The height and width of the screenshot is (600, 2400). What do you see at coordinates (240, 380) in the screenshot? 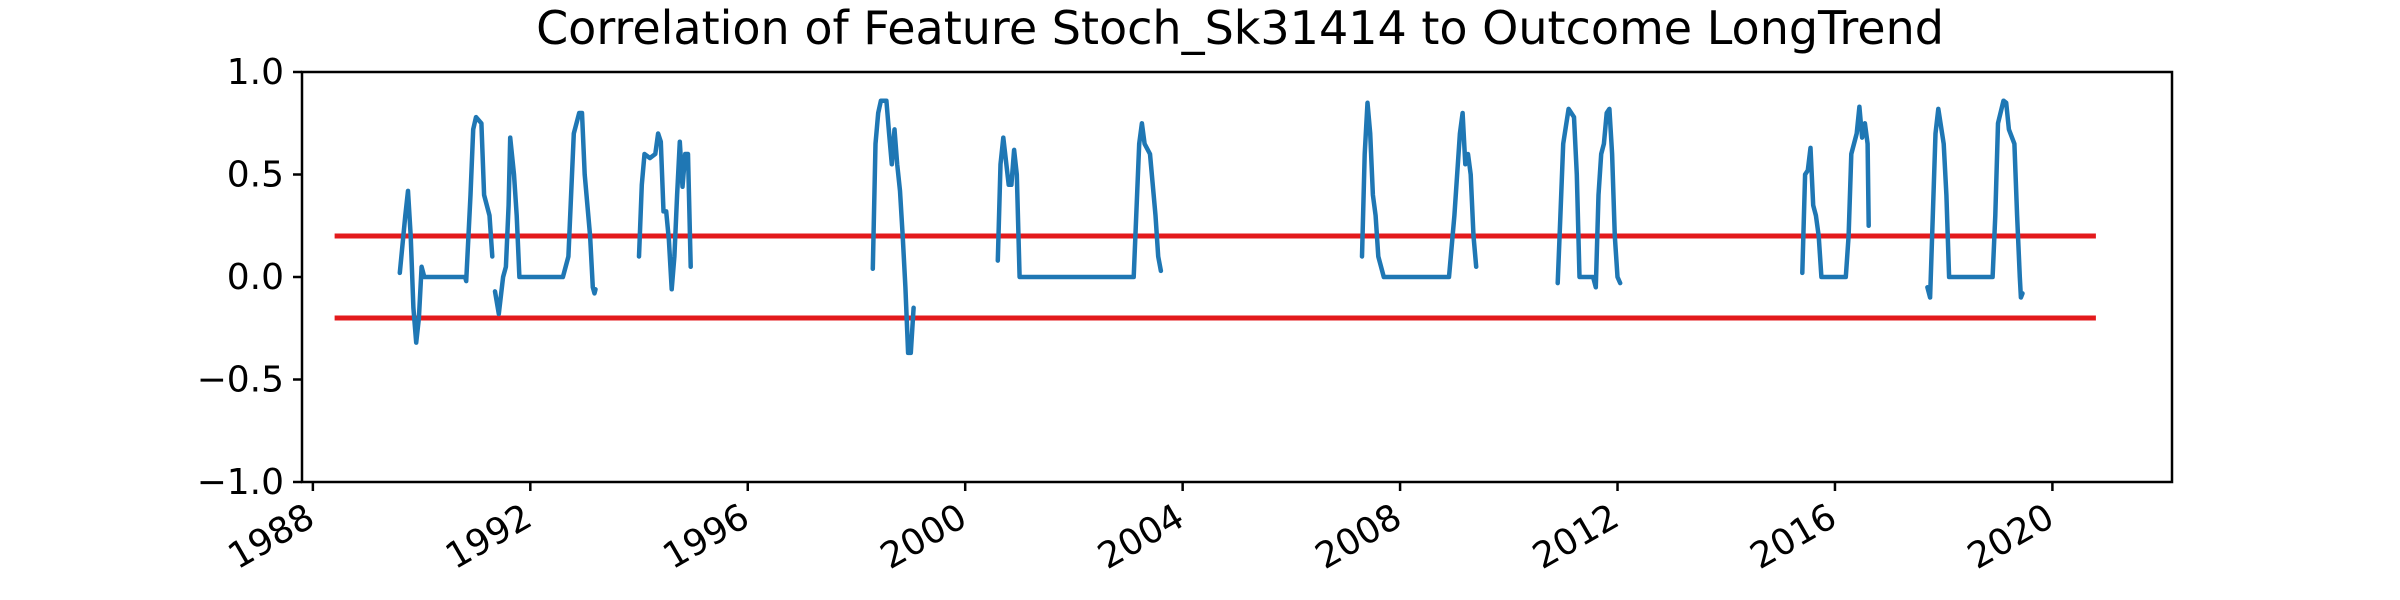
I see `y-tick-label: −0.5` at bounding box center [240, 380].